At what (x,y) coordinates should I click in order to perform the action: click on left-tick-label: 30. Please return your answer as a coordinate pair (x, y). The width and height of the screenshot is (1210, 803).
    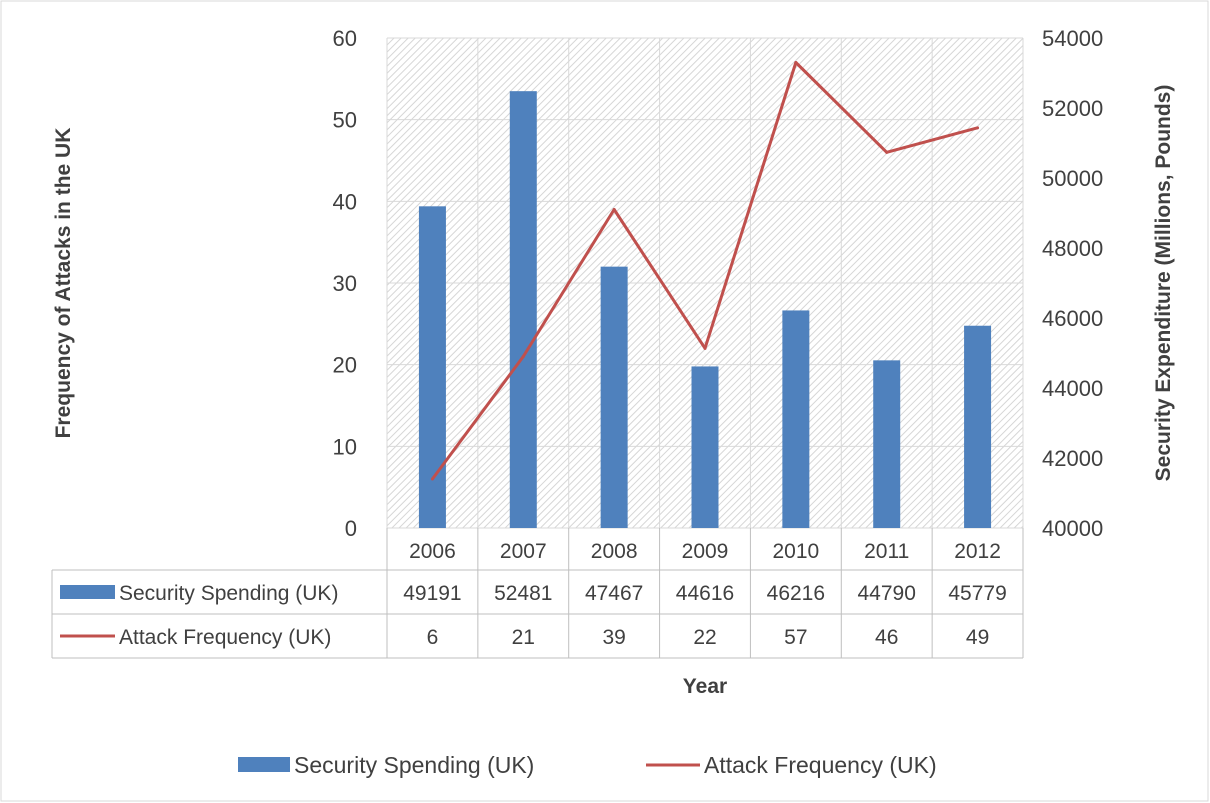
    Looking at the image, I should click on (345, 283).